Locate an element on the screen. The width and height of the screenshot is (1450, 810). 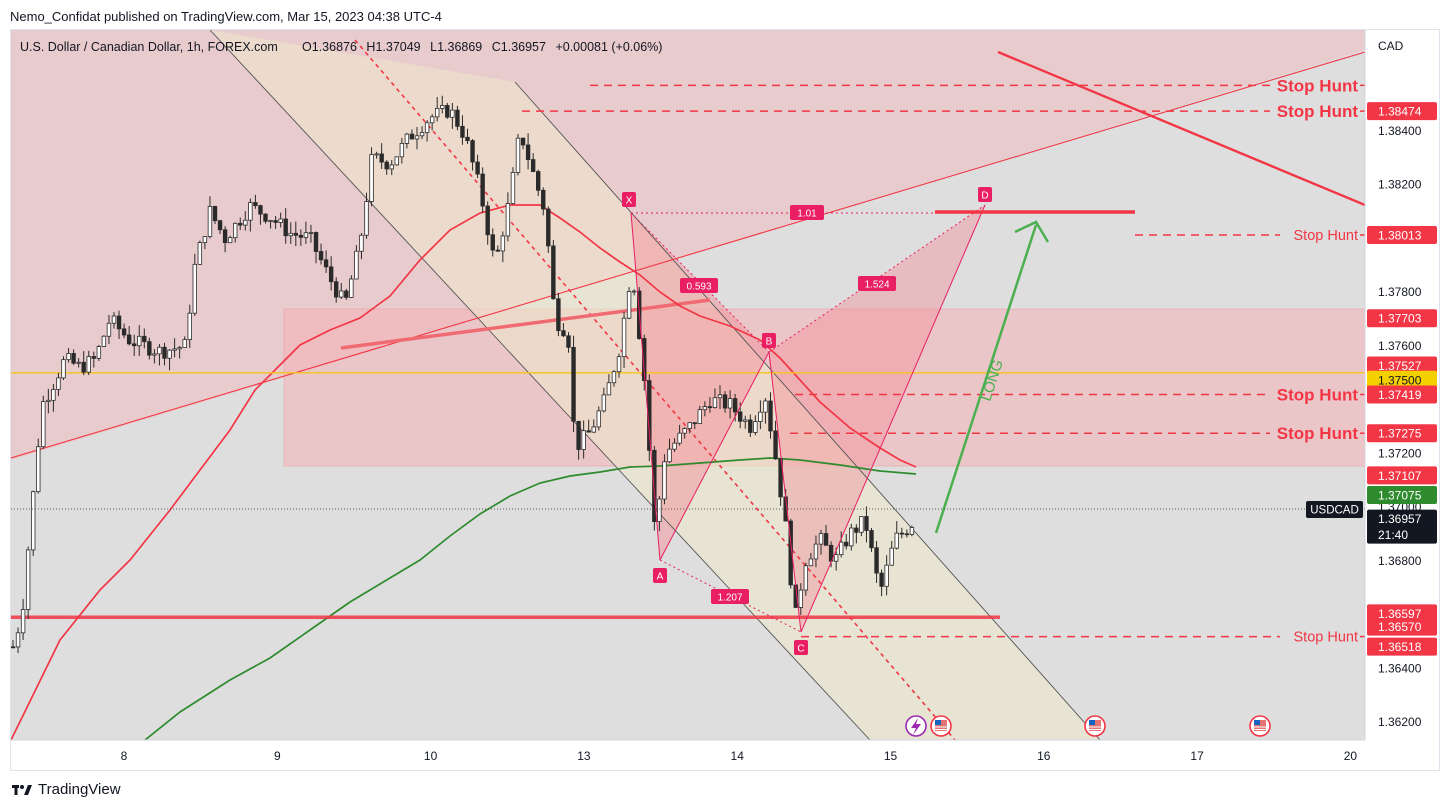
price-badge-text: 1.38474 is located at coordinates (1400, 112).